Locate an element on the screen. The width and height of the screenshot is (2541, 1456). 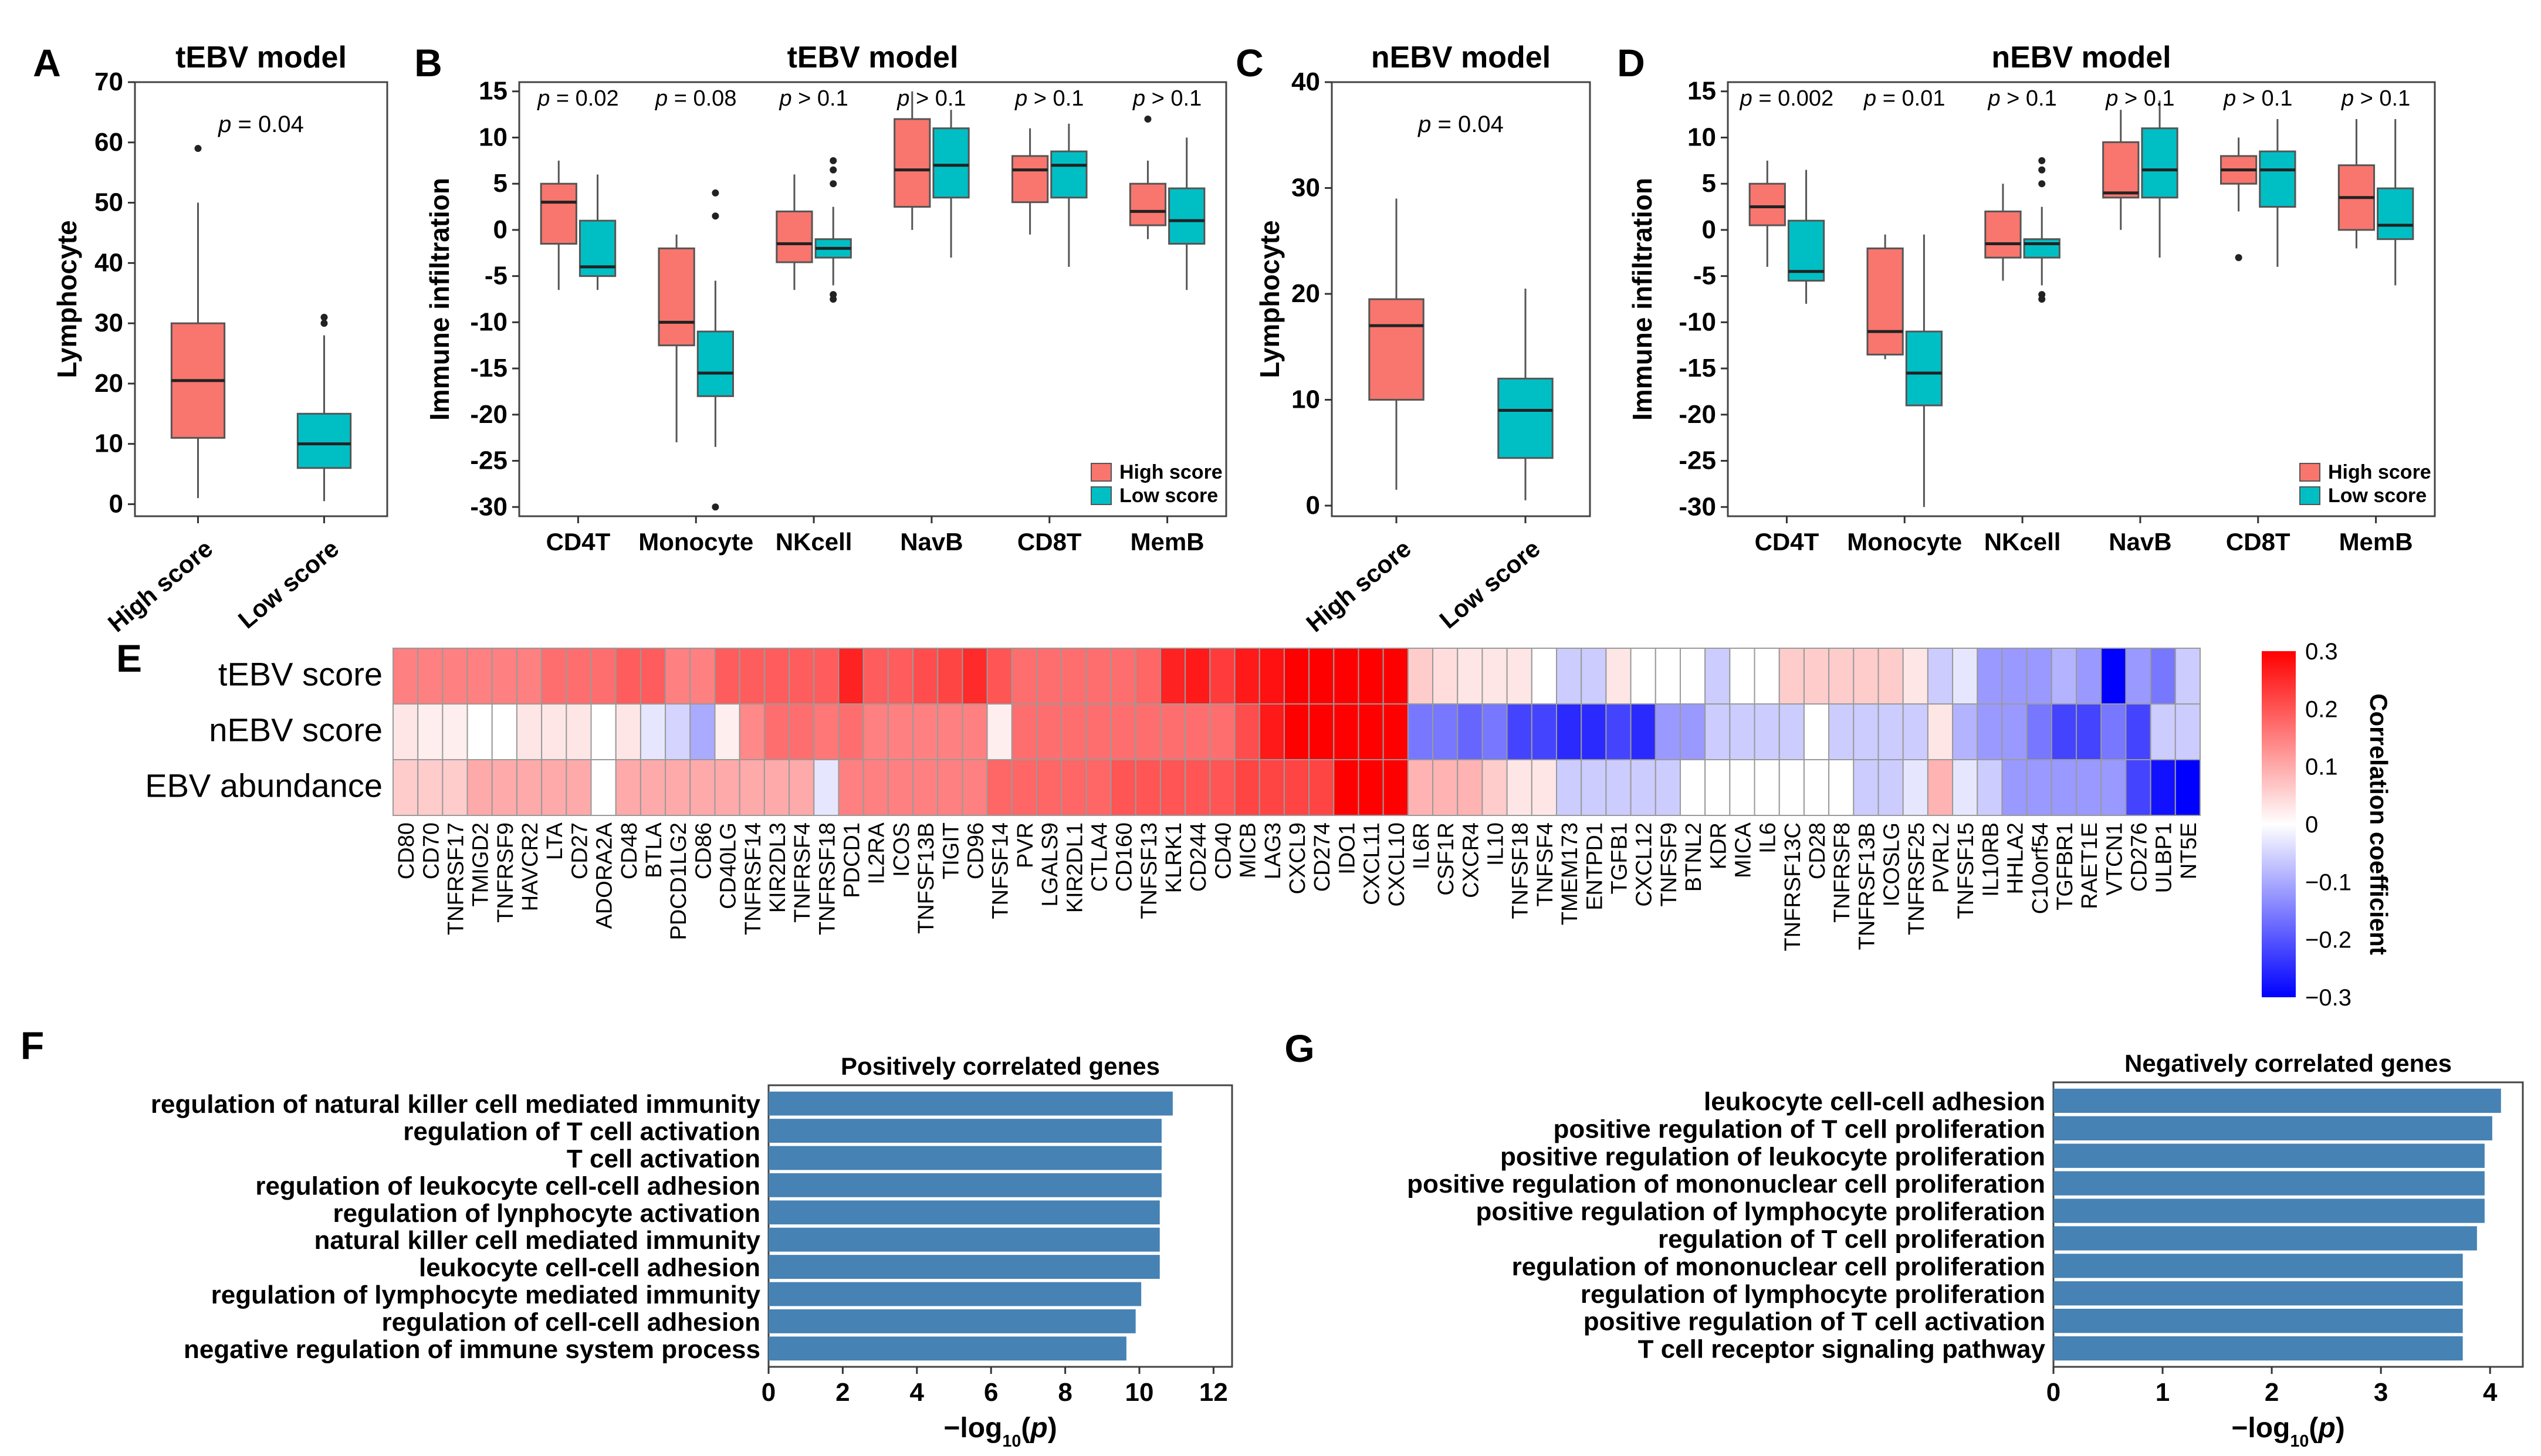
heatmap-row-label-0: tEBV score is located at coordinates (300, 674).